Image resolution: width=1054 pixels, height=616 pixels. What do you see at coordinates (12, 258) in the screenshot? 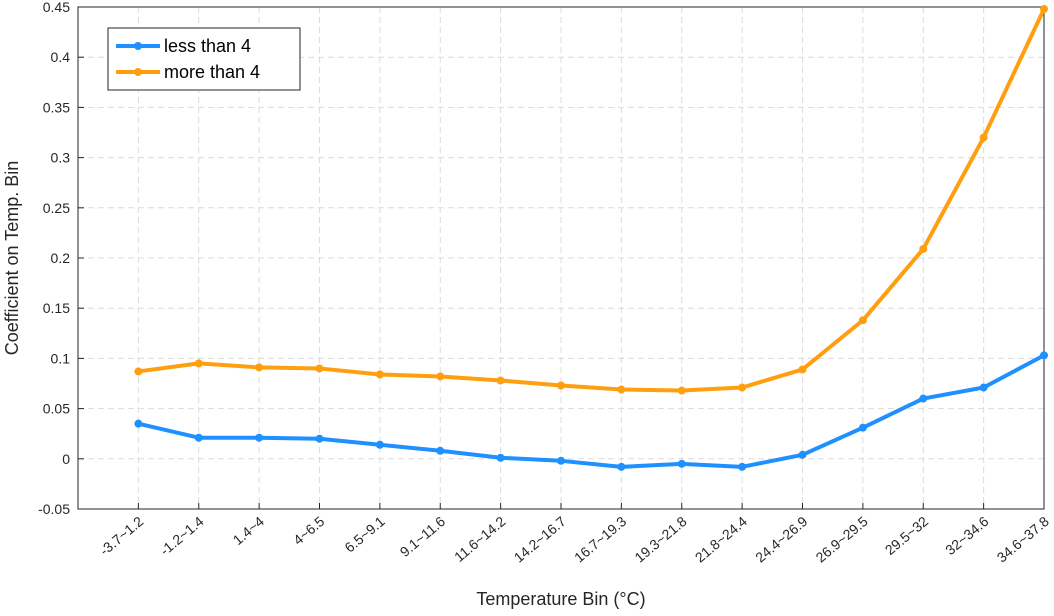
I see `y-axis-label: Coefficient on Temp. Bin` at bounding box center [12, 258].